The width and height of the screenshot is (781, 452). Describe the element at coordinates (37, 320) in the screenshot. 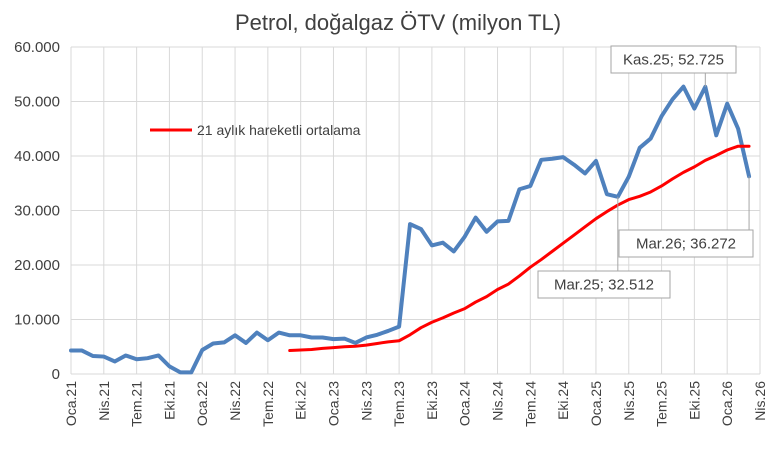

I see `y-tick-label: 10.000` at that location.